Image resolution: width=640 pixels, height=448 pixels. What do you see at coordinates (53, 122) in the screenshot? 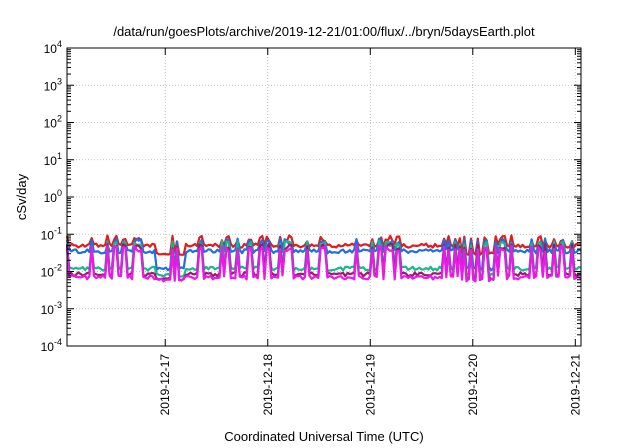
I see `y-tick-label: 10²` at bounding box center [53, 122].